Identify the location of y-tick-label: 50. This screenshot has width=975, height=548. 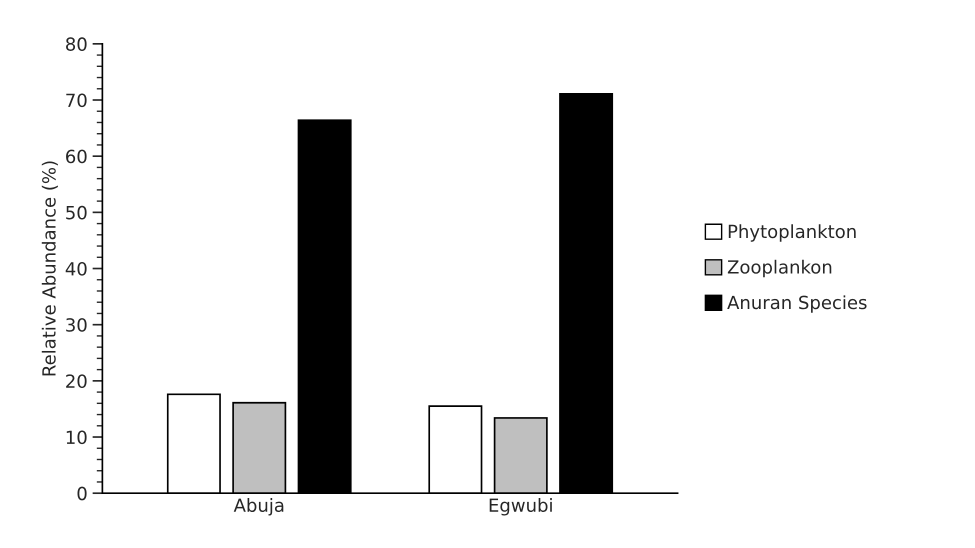
(76, 213).